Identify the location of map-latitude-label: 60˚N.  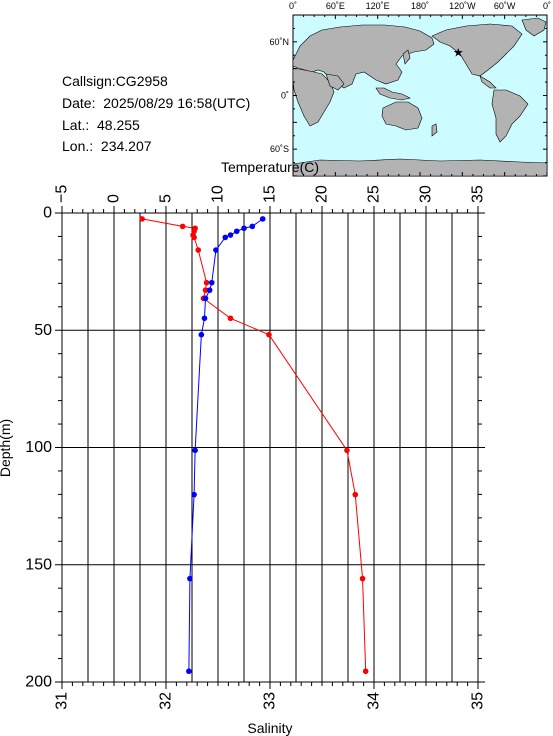
(279, 42).